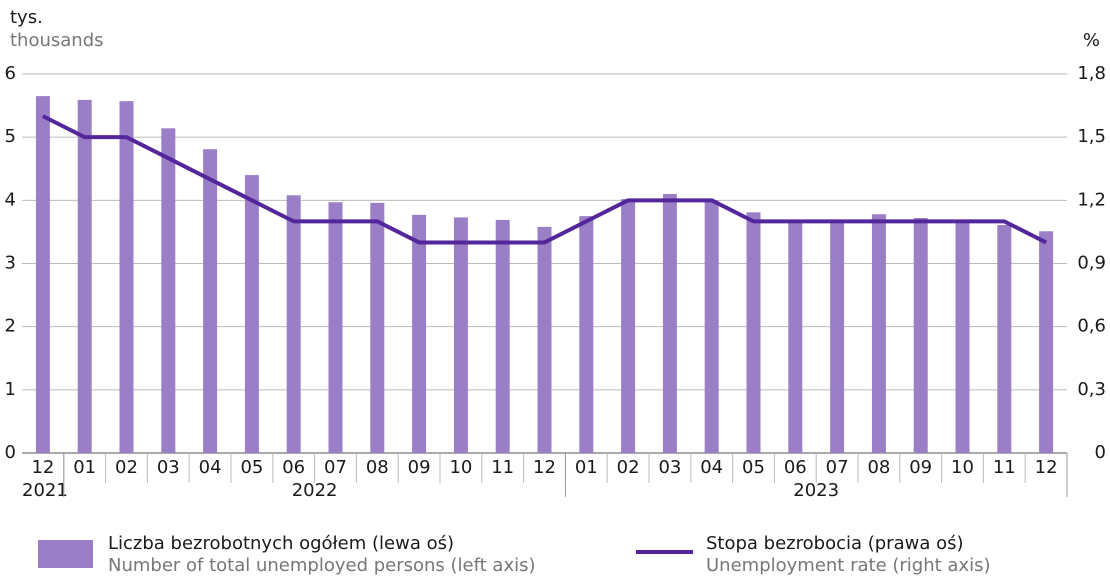 The image size is (1110, 577). I want to click on x-group-label: 2022, so click(315, 490).